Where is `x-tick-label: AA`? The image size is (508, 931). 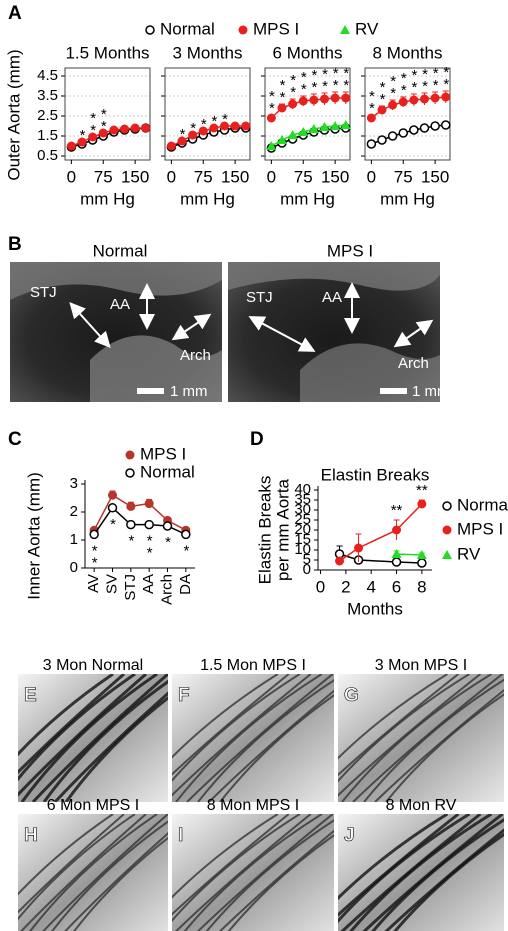
x-tick-label: AA is located at coordinates (148, 584).